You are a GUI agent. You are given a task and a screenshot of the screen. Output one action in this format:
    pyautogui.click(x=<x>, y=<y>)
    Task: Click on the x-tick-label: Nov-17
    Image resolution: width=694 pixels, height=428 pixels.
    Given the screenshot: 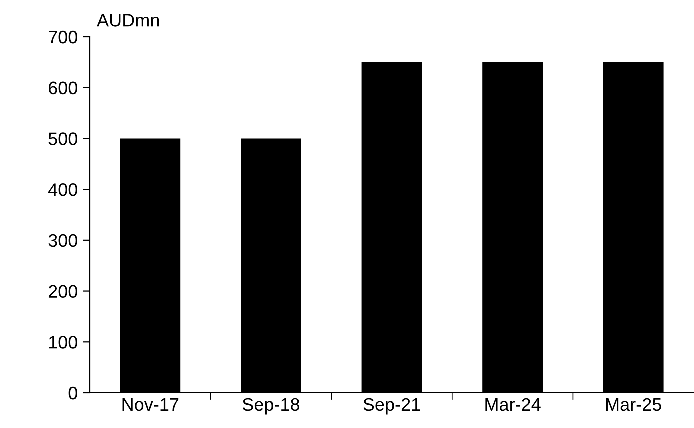 What is the action you would take?
    pyautogui.click(x=150, y=405)
    